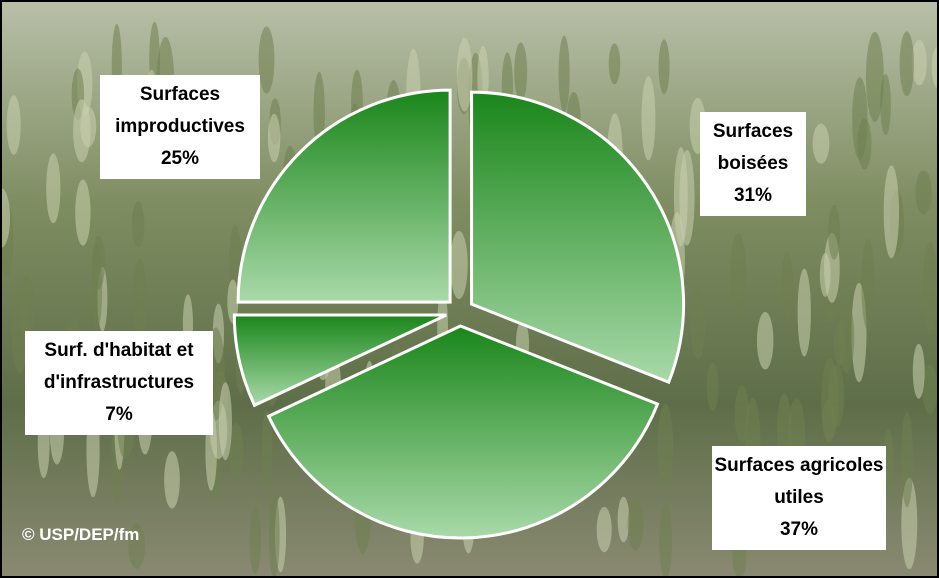  Describe the element at coordinates (753, 147) in the screenshot. I see `category-label: Surfaces boisées` at that location.